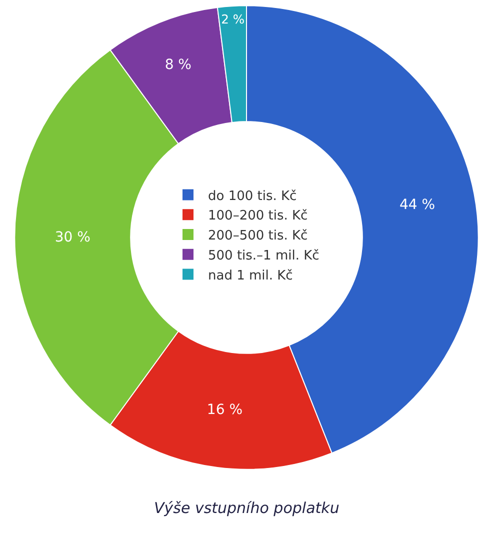 The image size is (493, 557). I want to click on legend-label: 500 tis.–1 mil. Kč, so click(264, 256).